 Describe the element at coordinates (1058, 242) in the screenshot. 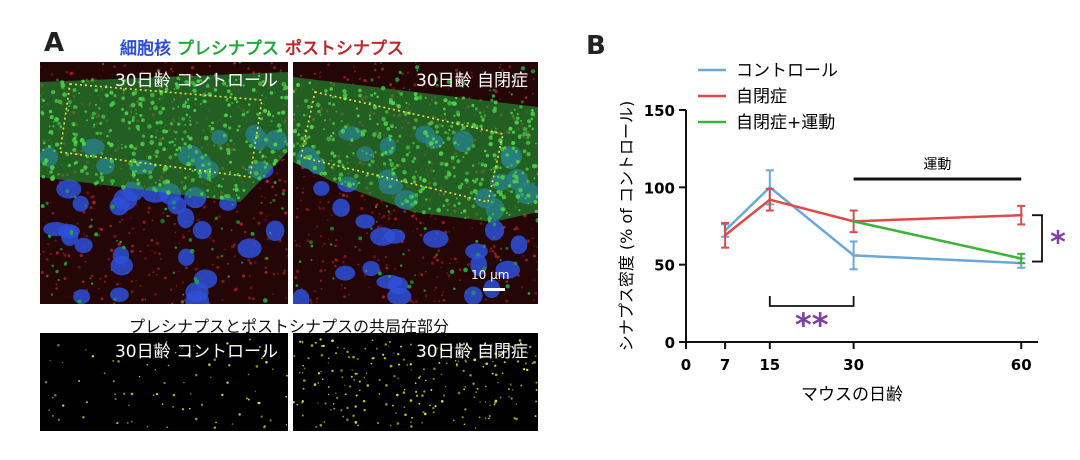

I see `significance-groups: *` at that location.